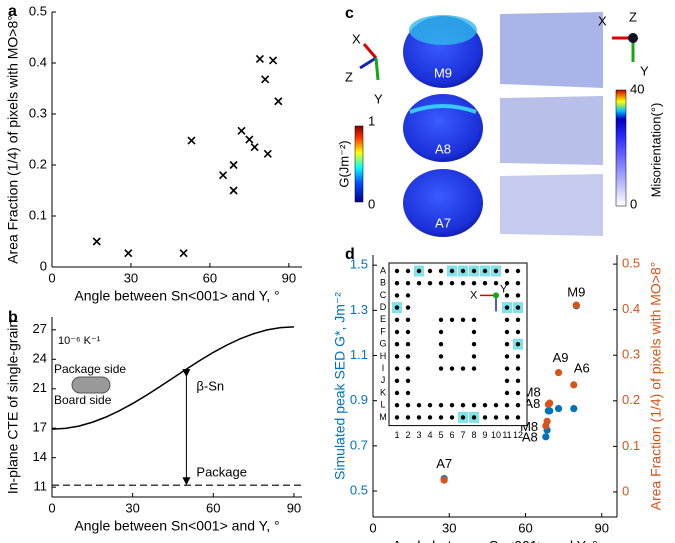 This screenshot has width=675, height=543. I want to click on row-label: B, so click(383, 283).